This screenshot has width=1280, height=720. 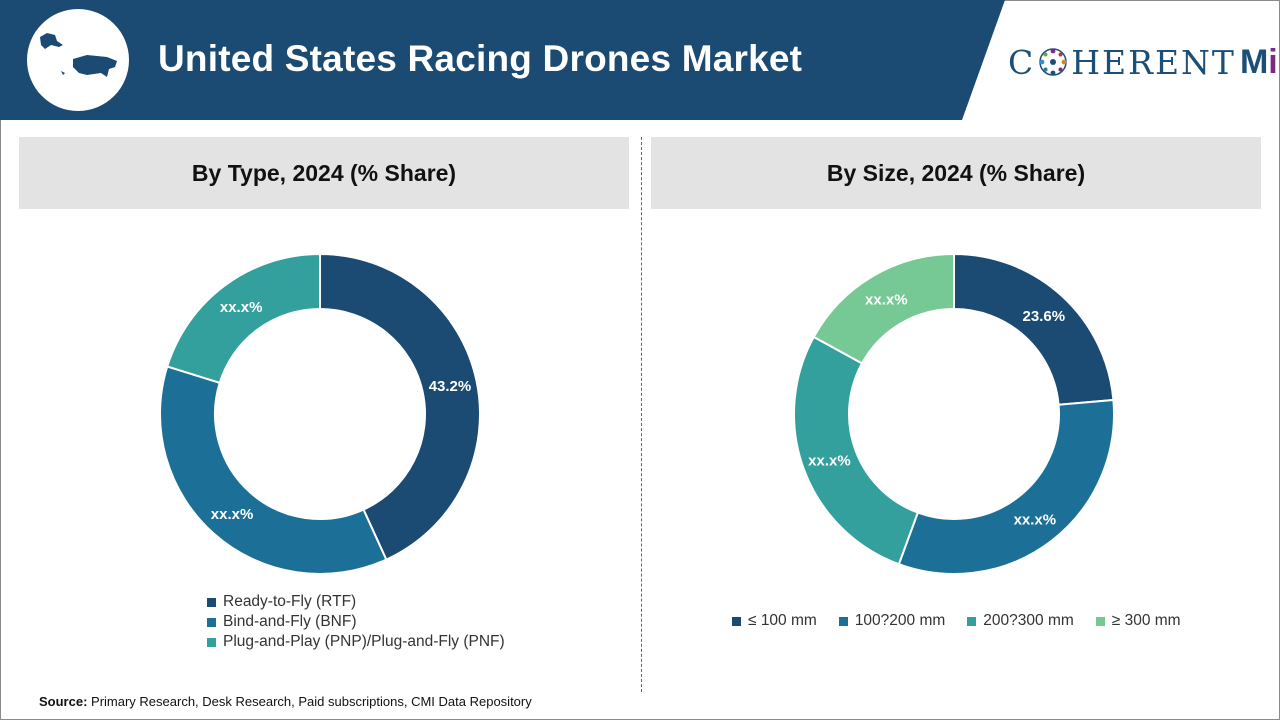 I want to click on size-legend: ≤ 100 mm 100?200 mm 200?300 mm ≥ 300 mm, so click(x=967, y=621).